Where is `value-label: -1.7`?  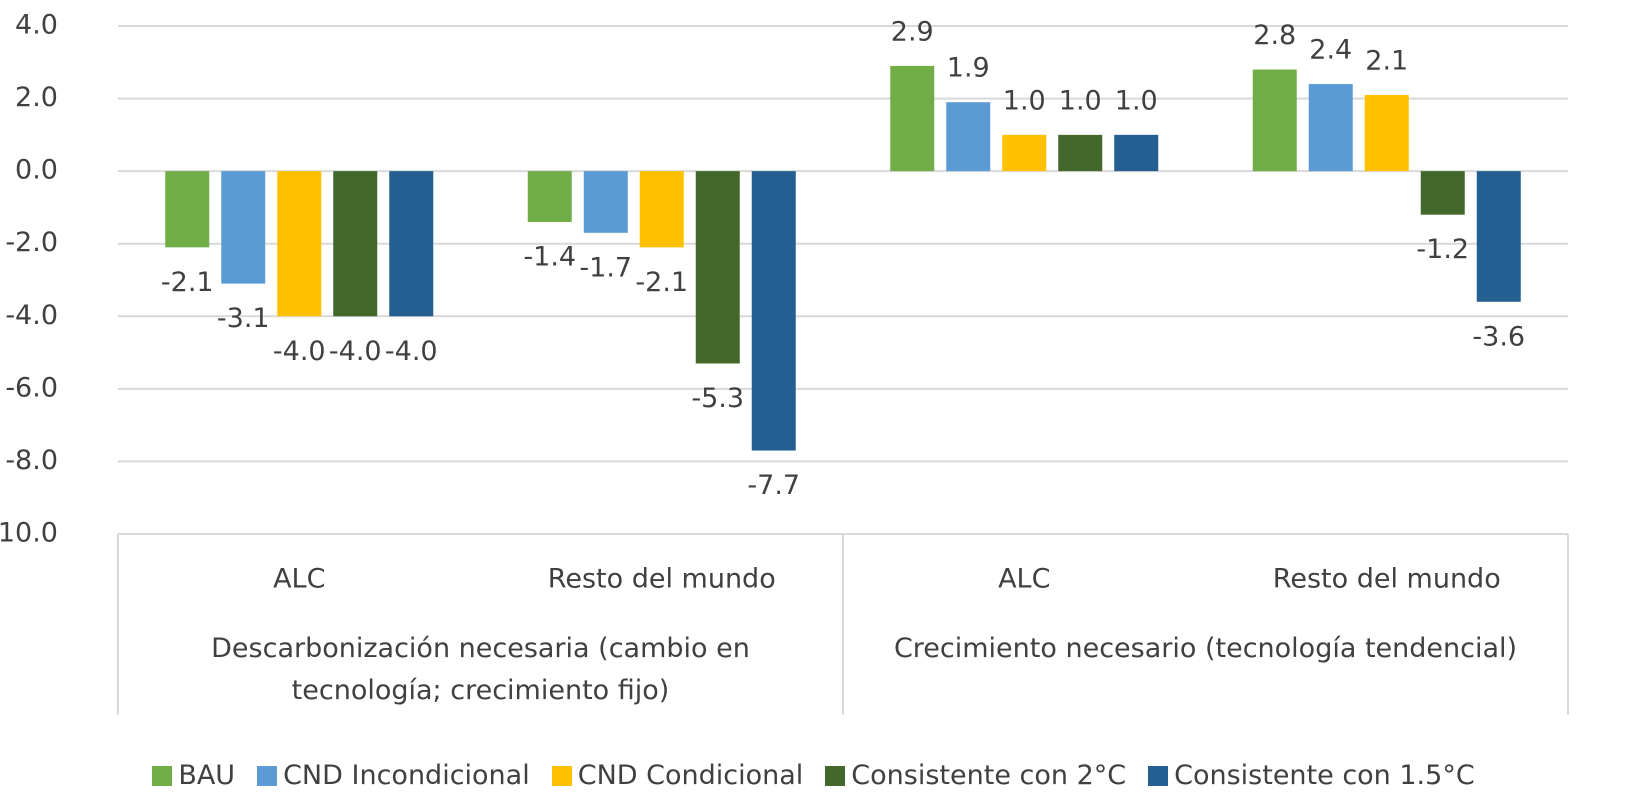
value-label: -1.7 is located at coordinates (605, 267).